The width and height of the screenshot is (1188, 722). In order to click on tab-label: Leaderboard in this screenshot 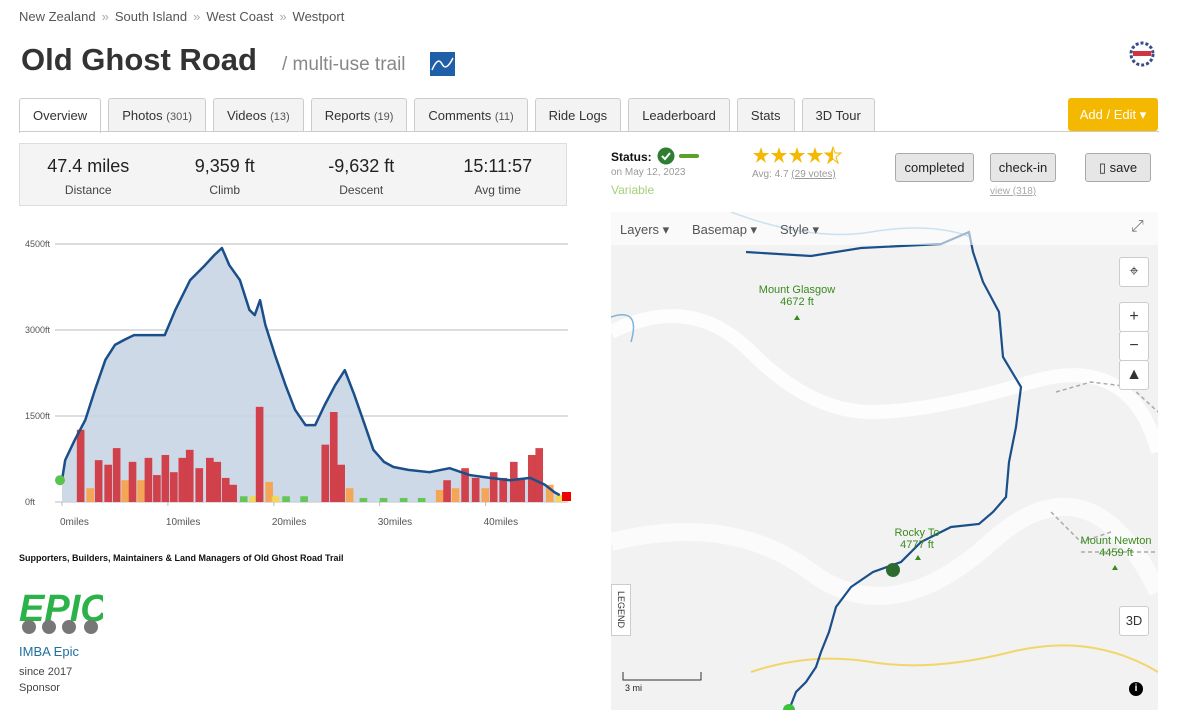, I will do `click(679, 115)`.